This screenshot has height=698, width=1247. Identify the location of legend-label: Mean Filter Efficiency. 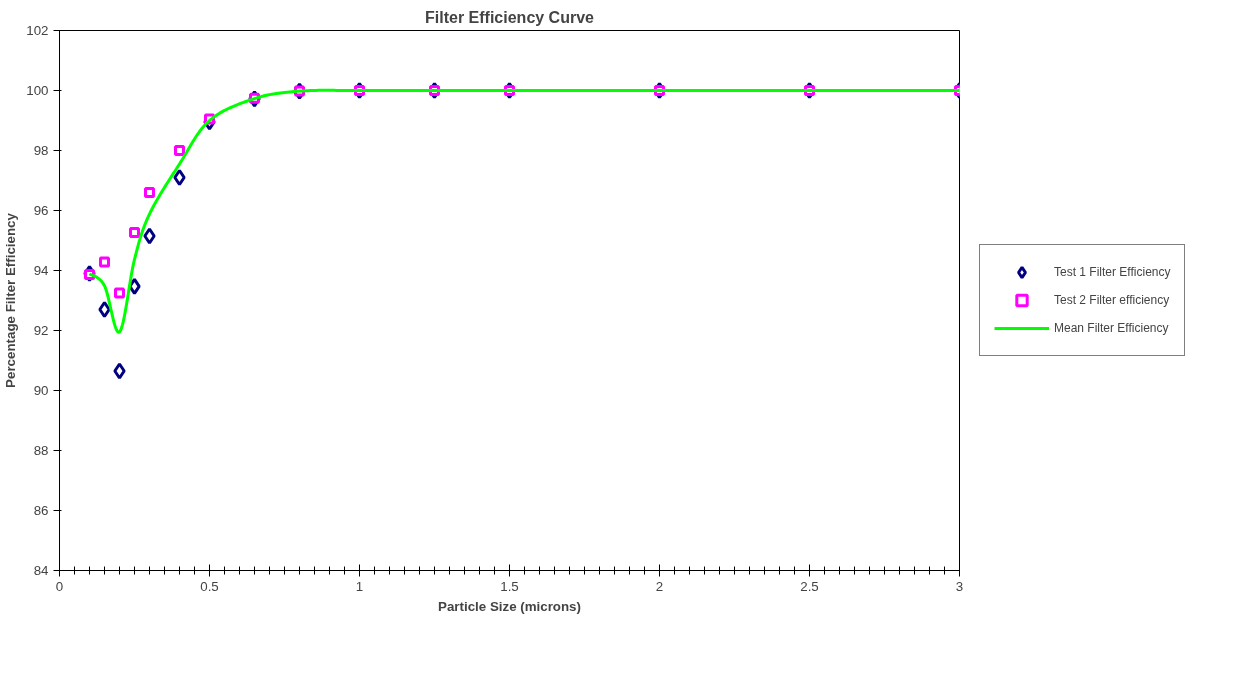
(1111, 328).